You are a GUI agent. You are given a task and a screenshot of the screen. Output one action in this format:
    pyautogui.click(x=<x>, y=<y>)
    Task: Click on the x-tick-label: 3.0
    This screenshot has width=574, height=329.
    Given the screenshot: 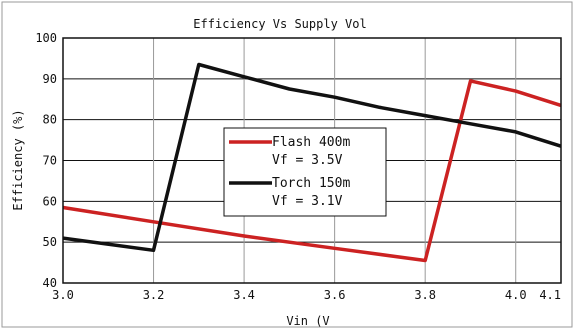 What is the action you would take?
    pyautogui.click(x=63, y=295)
    